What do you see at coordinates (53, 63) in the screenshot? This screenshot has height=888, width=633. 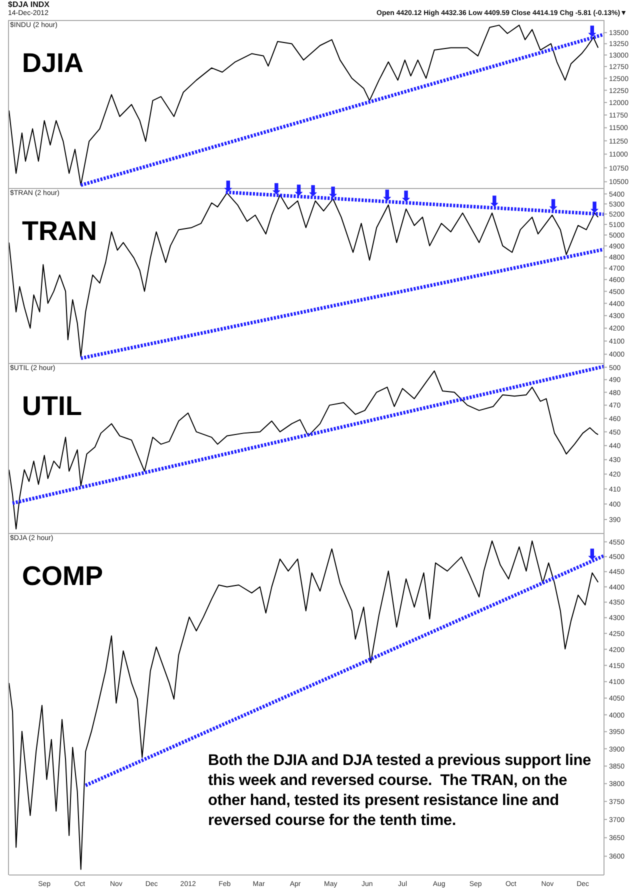 I see `text: DJIA` at bounding box center [53, 63].